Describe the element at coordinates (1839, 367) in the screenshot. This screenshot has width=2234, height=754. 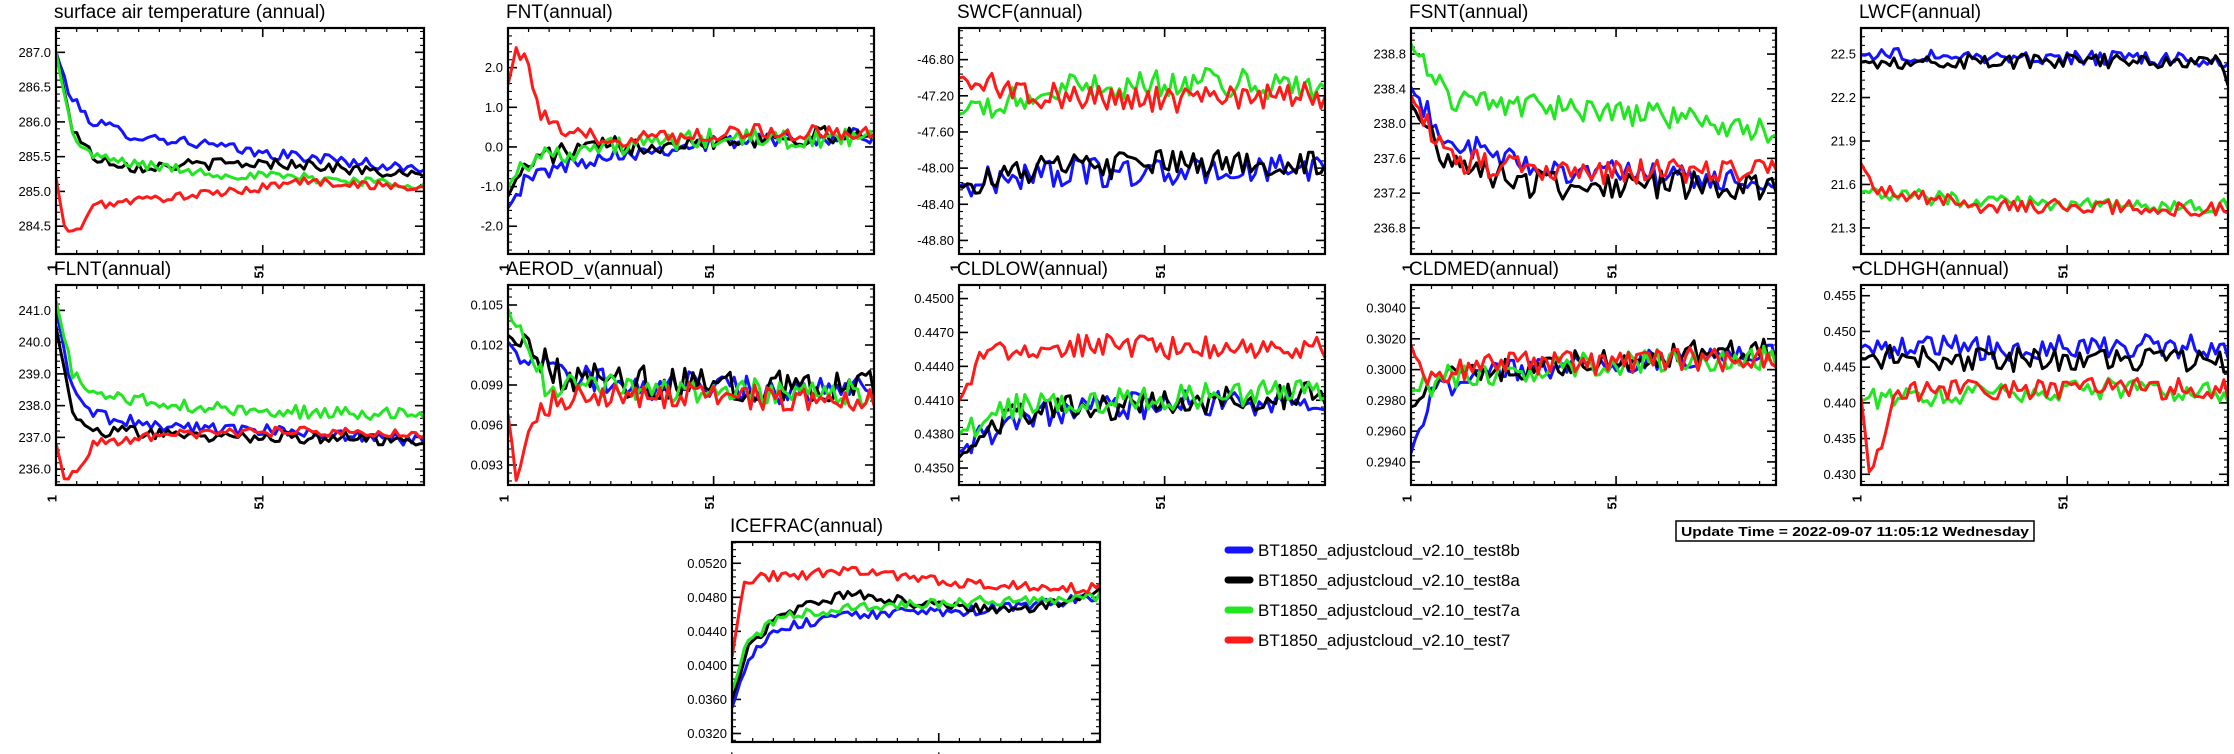
I see `y-tick-label: 0.445` at that location.